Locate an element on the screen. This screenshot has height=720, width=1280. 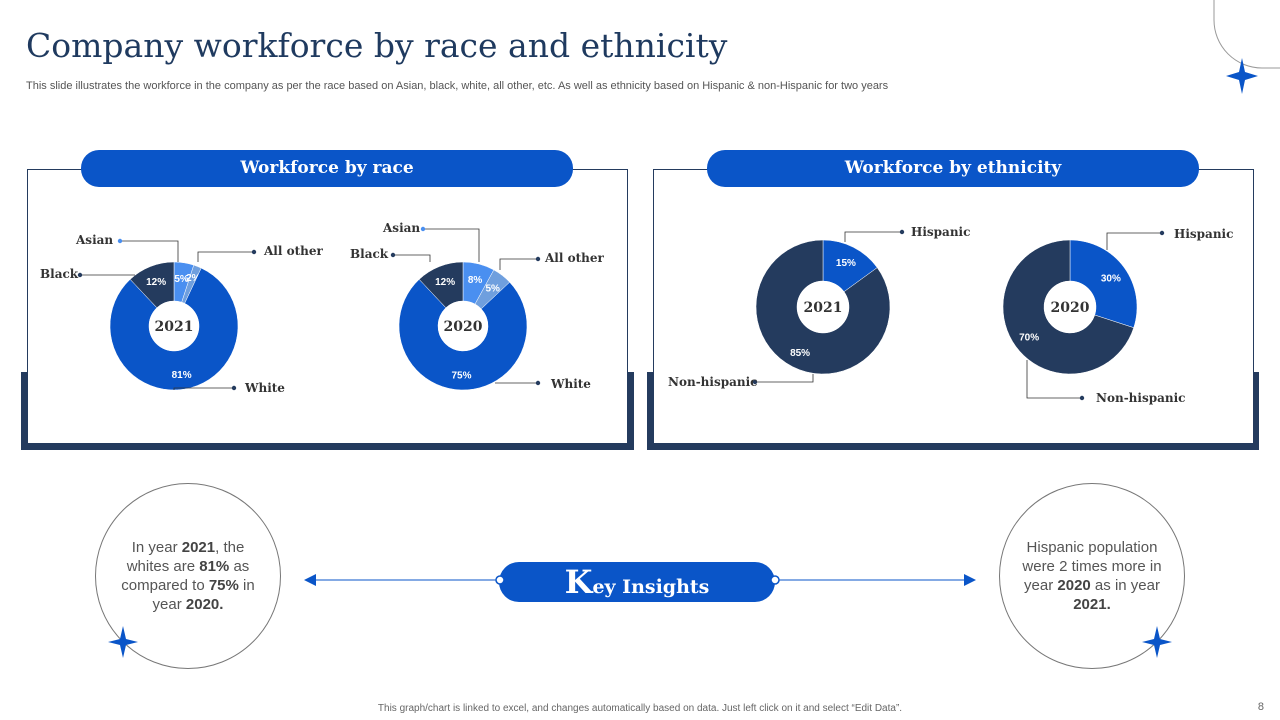
race-panel-header: Workforce by race is located at coordinates (327, 168).